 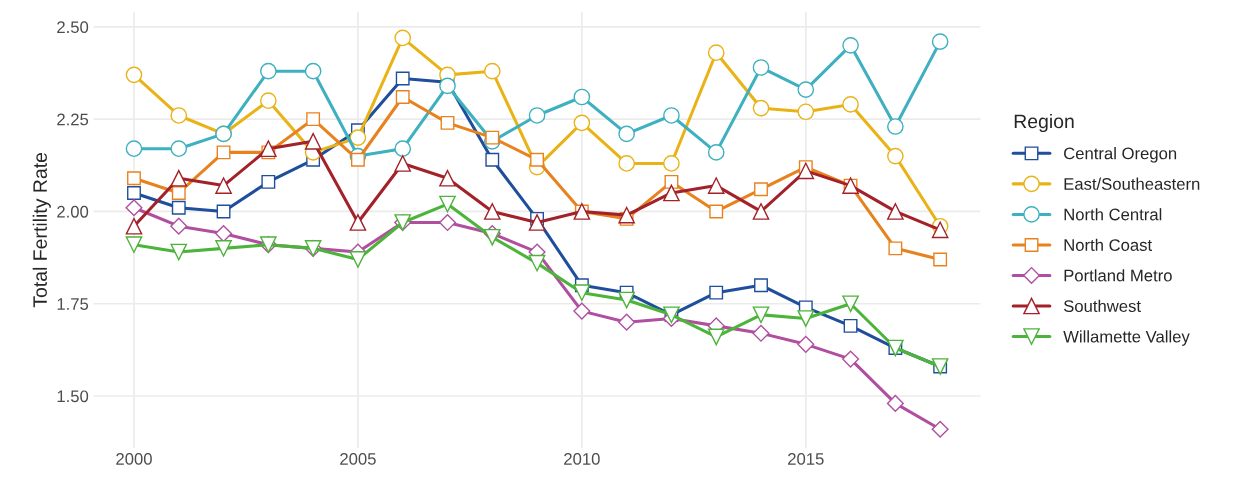 What do you see at coordinates (806, 459) in the screenshot?
I see `x-tick-label: 2015` at bounding box center [806, 459].